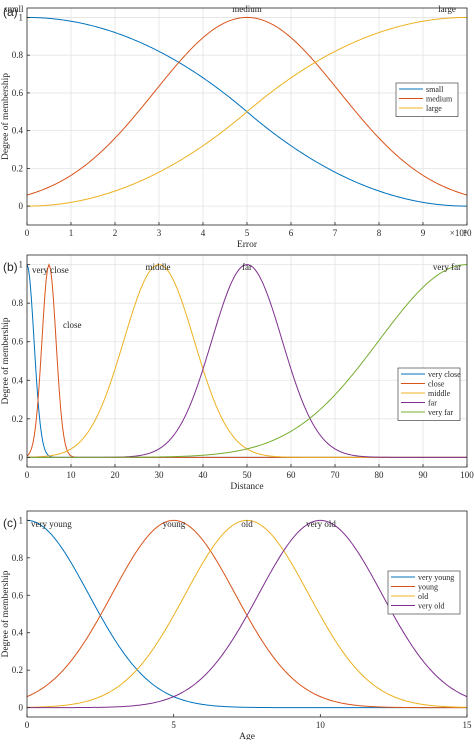  I want to click on curve-label: medium, so click(247, 9).